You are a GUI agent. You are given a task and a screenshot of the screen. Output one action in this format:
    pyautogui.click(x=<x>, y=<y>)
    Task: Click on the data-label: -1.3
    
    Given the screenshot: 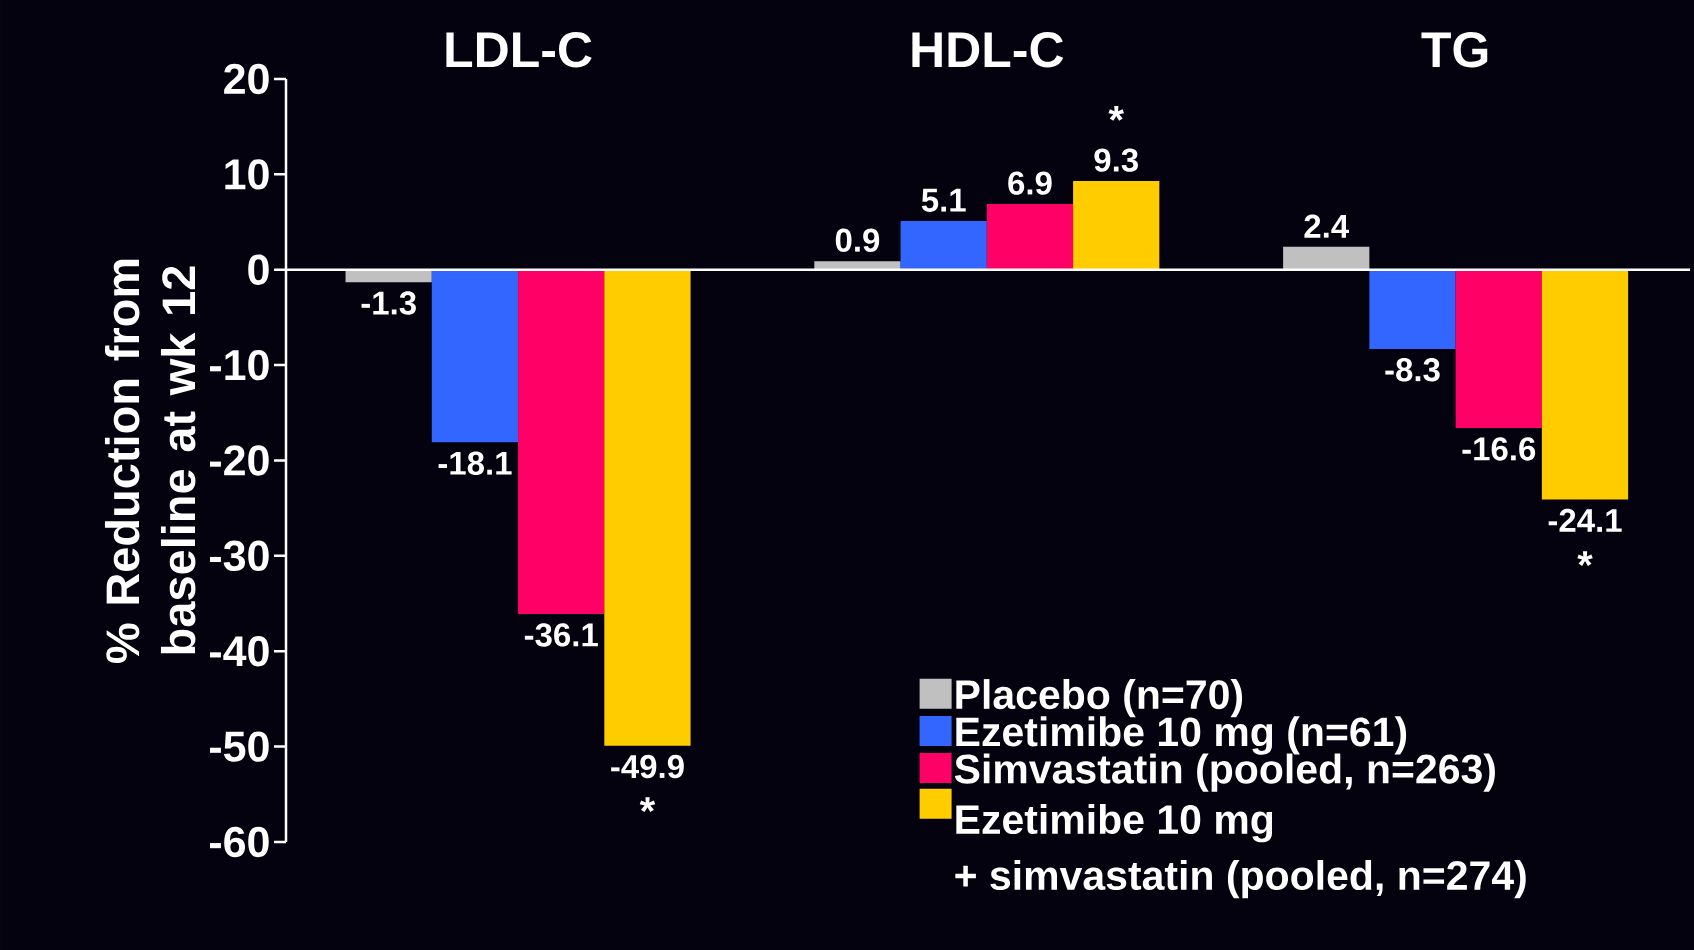 What is the action you would take?
    pyautogui.click(x=388, y=303)
    